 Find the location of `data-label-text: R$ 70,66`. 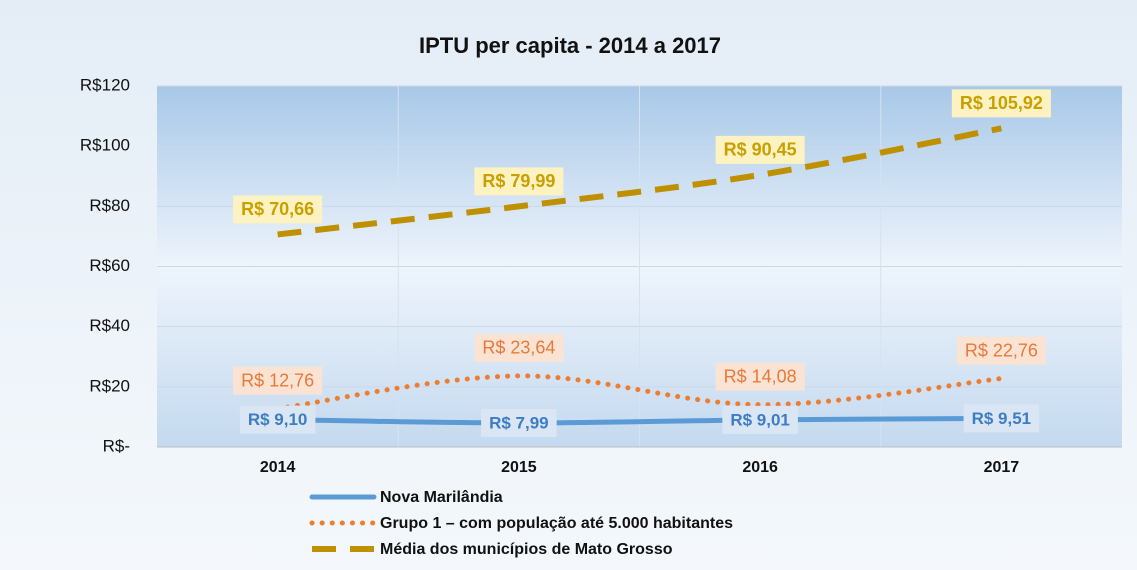

data-label-text: R$ 70,66 is located at coordinates (277, 209).